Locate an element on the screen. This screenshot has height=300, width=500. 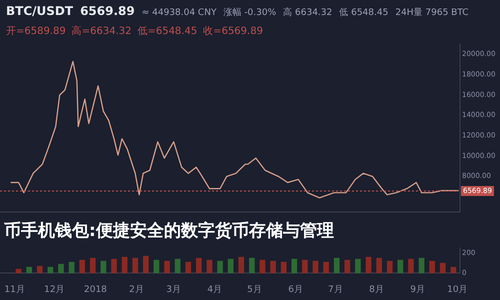
x-tick-label: 4月 is located at coordinates (214, 289).